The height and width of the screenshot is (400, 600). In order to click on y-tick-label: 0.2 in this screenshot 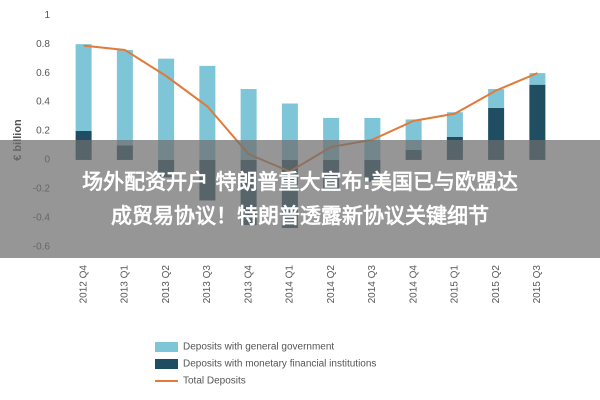, I will do `click(43, 131)`.